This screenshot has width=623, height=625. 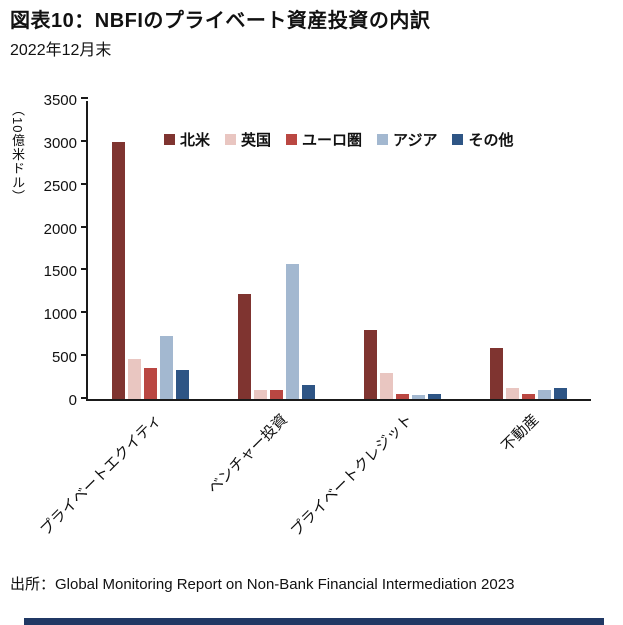 I want to click on y-tick-label: 500, so click(x=64, y=358).